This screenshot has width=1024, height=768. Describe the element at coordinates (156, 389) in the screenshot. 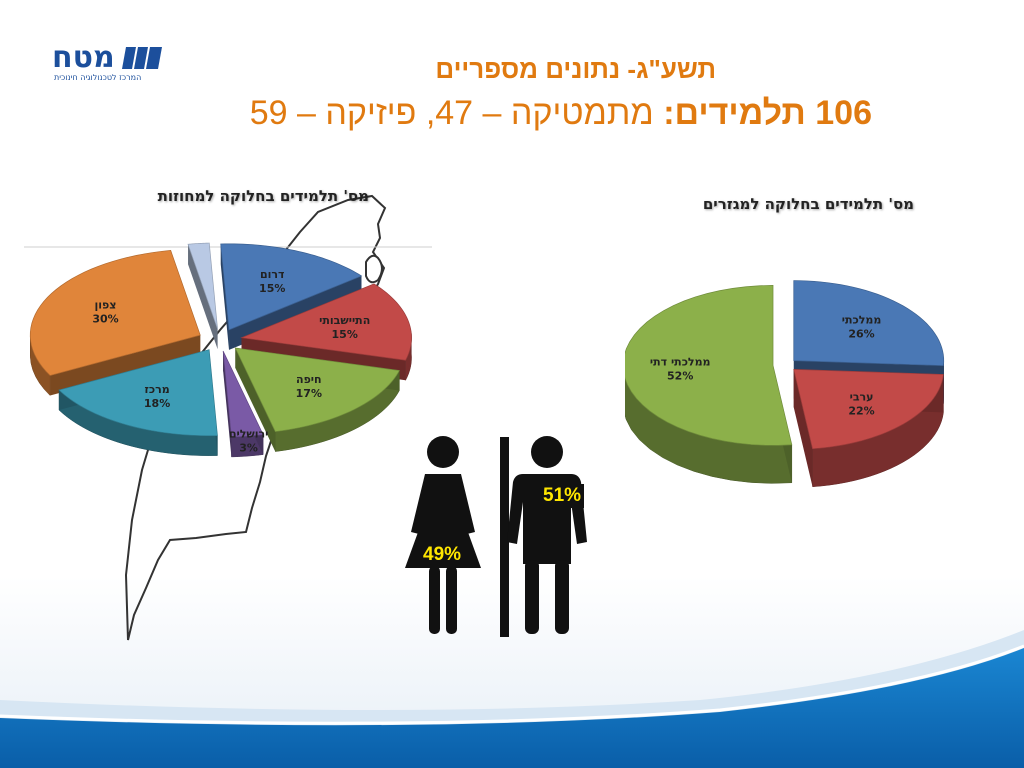

I see `districts-label-5: מרכז` at that location.